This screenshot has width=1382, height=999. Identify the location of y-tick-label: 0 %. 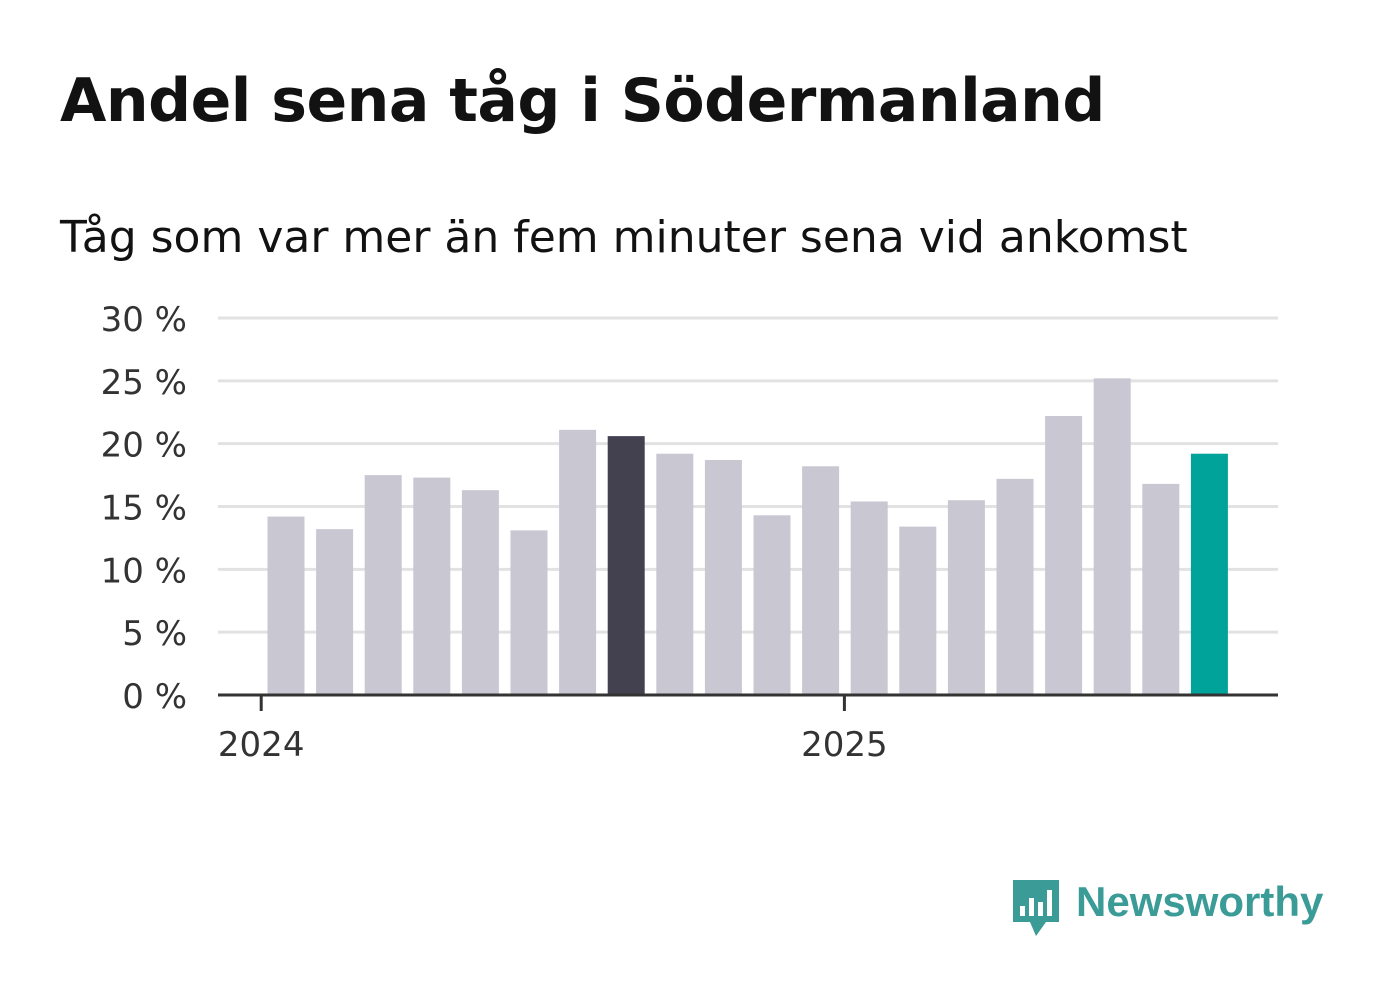
(154, 697).